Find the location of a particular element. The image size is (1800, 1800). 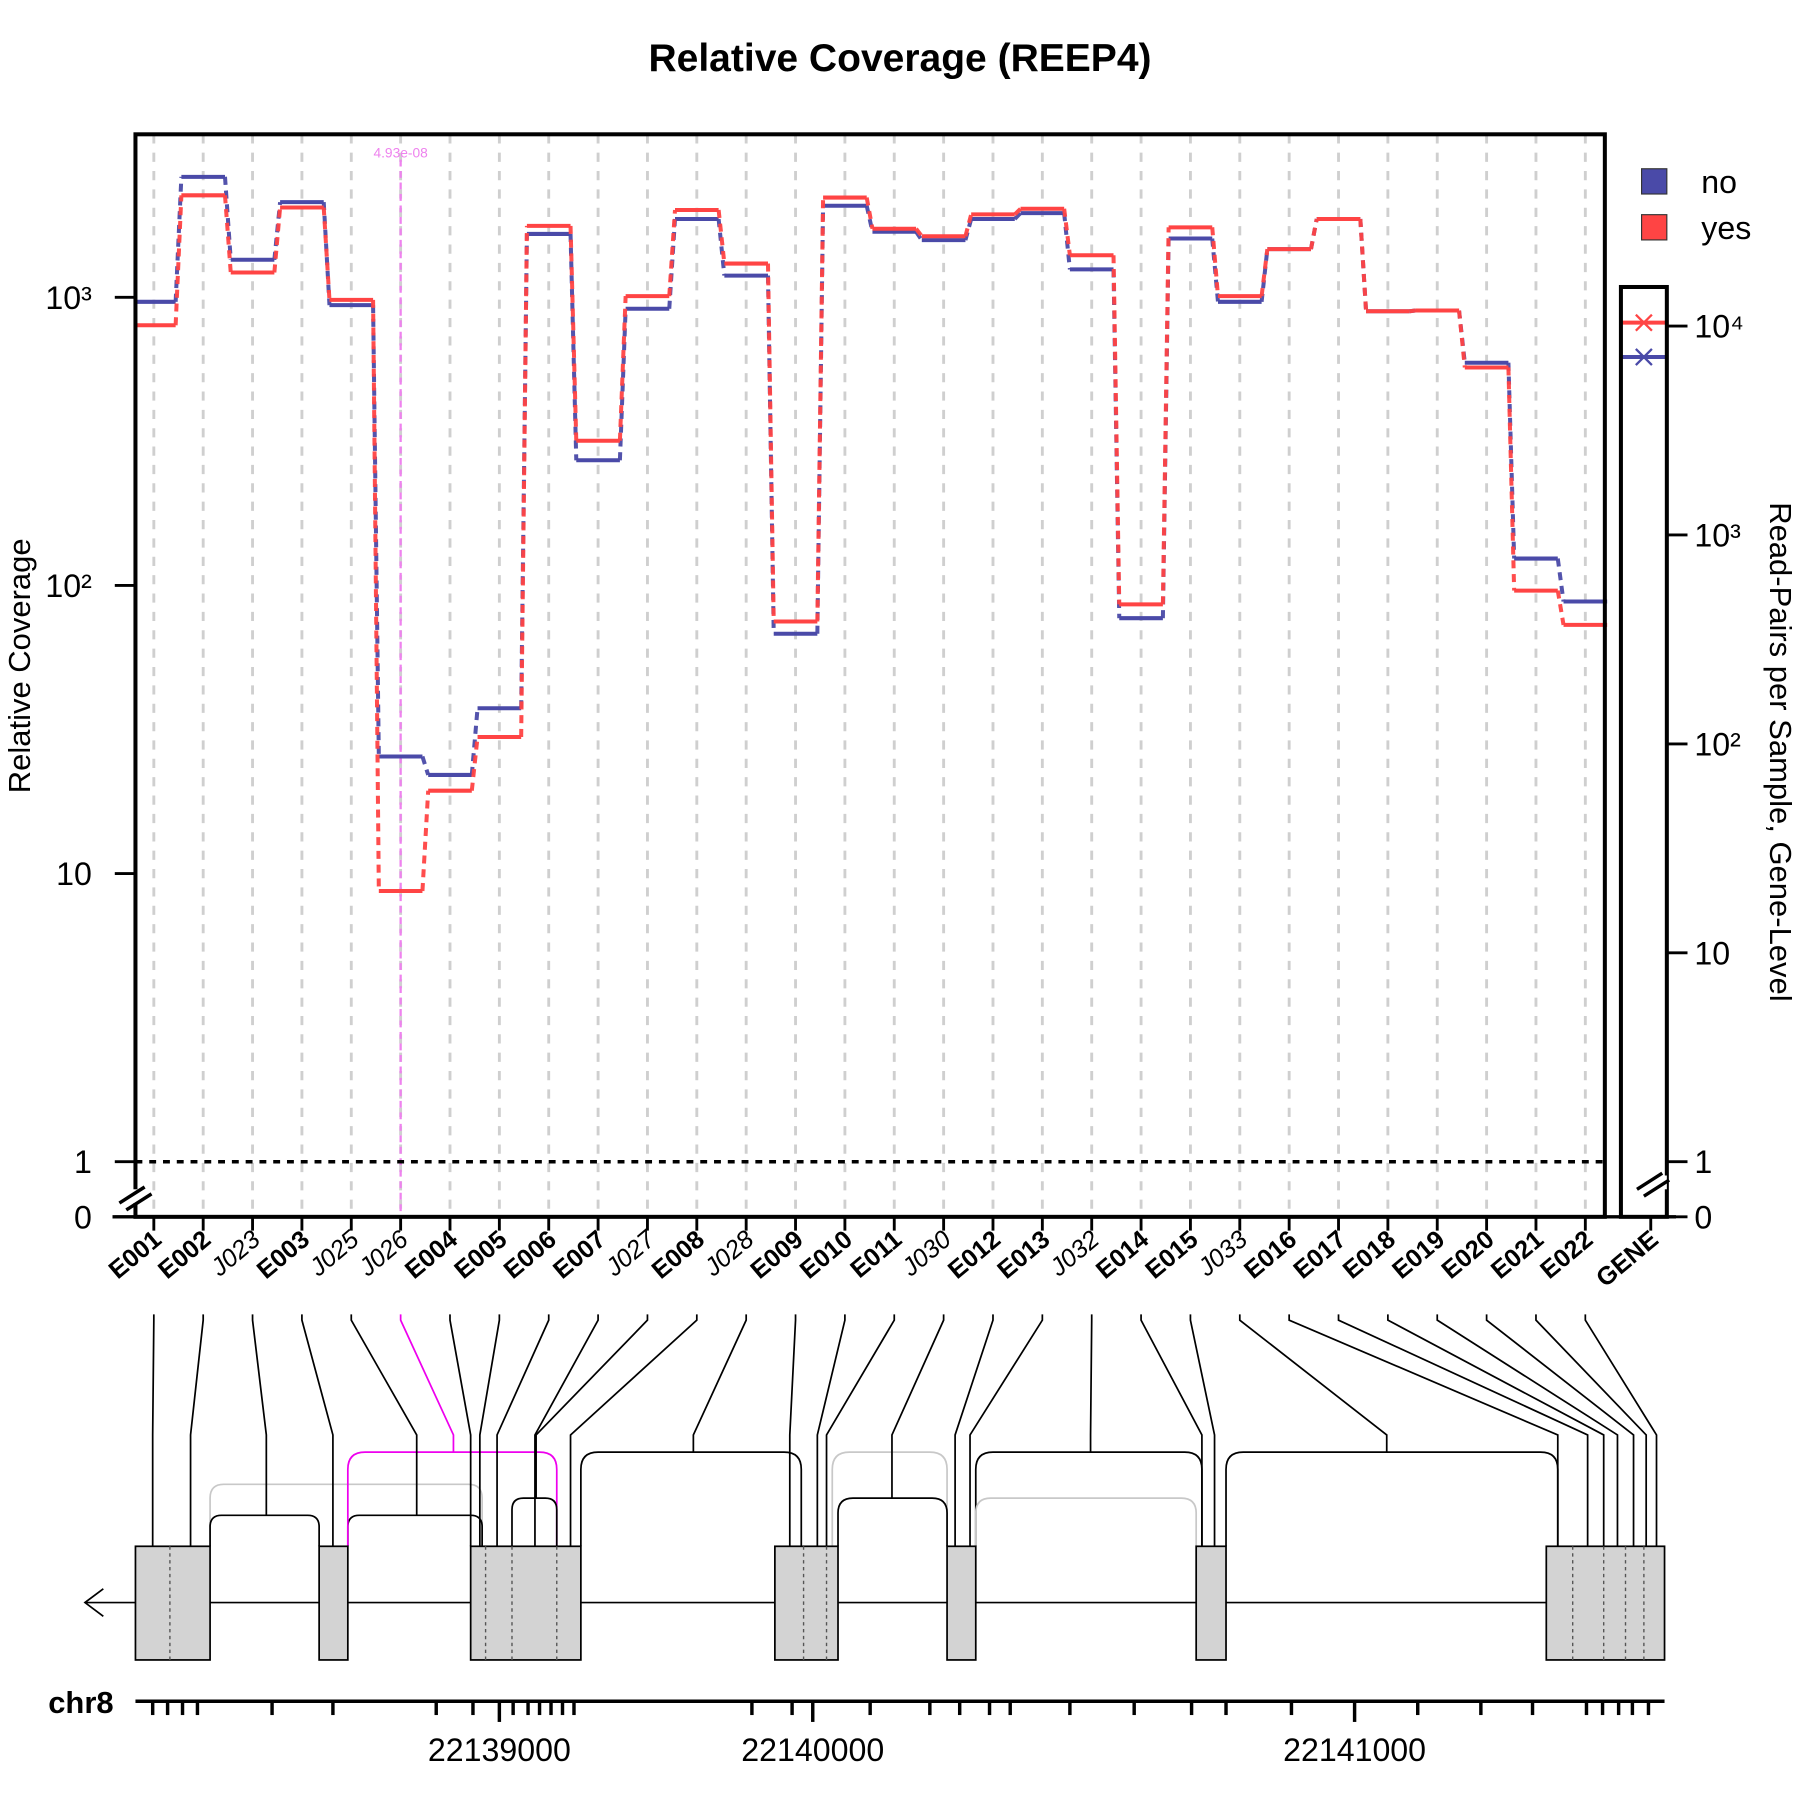

x-tick-label: E016 is located at coordinates (1270, 1254).